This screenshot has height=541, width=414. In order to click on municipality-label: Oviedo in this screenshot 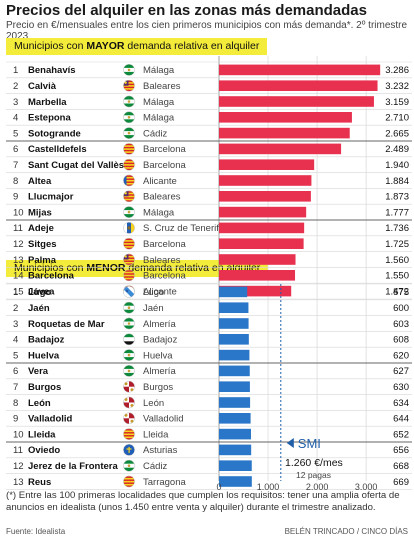, I will do `click(44, 450)`.